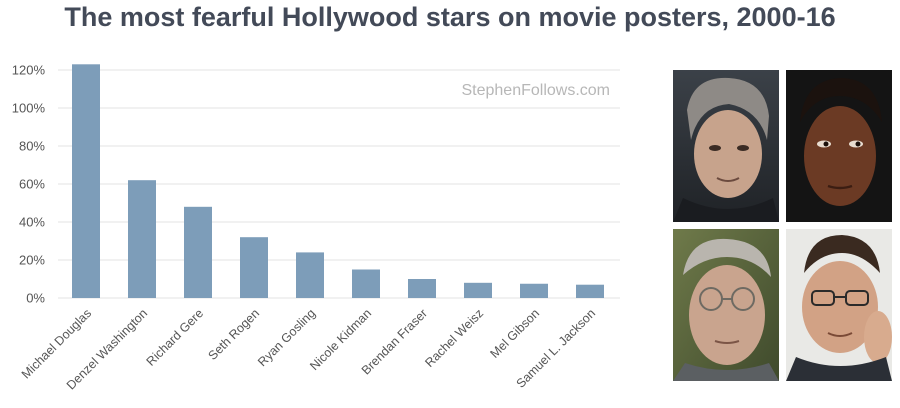  I want to click on portrait-richard-gere, so click(726, 305).